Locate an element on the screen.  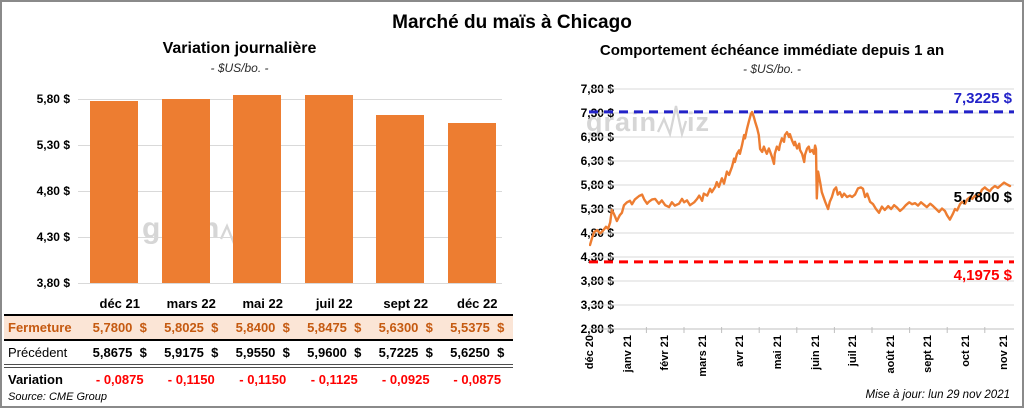
row-label: Précédent is located at coordinates (38, 352).